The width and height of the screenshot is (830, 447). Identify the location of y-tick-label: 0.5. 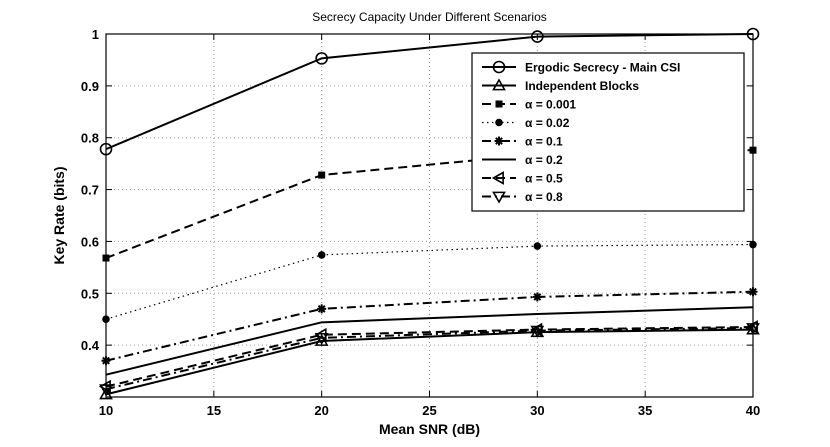
(90, 293).